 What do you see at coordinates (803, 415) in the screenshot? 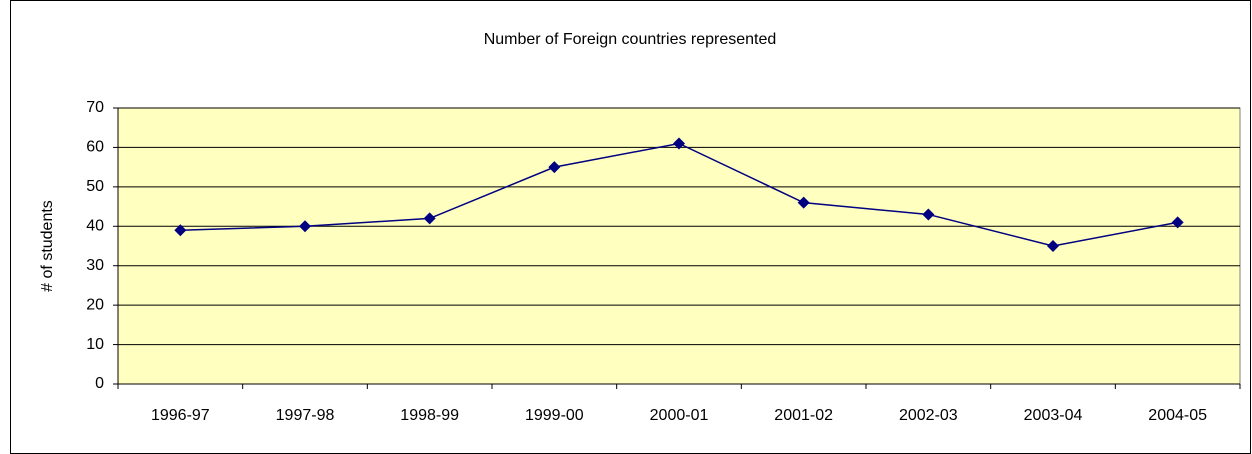
I see `x-tick-label: 2001-02` at bounding box center [803, 415].